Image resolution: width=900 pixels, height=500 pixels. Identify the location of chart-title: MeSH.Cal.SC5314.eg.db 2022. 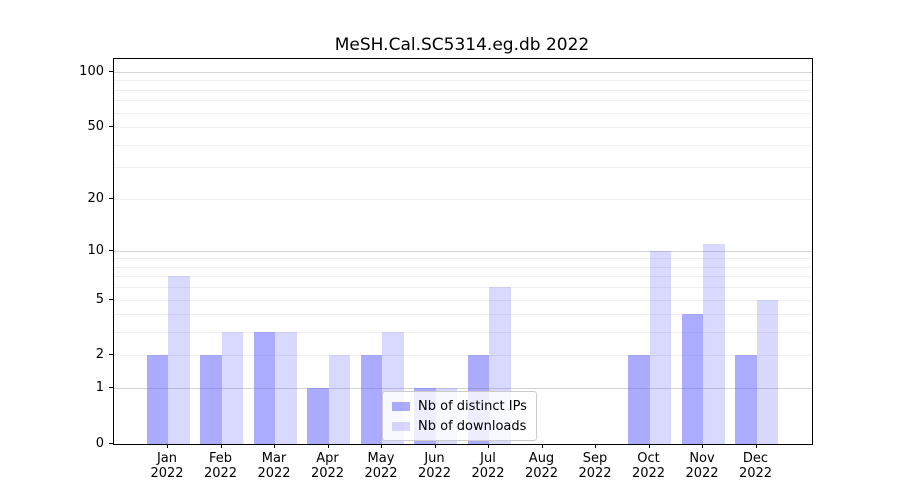
(462, 45).